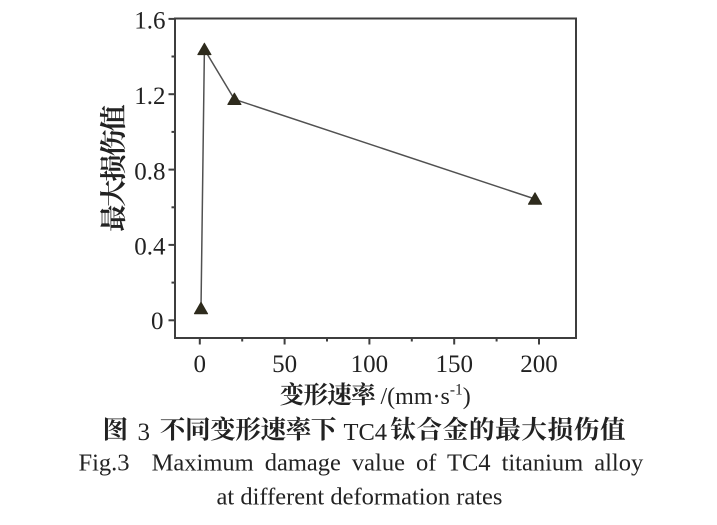 Image resolution: width=717 pixels, height=525 pixels. Describe the element at coordinates (149, 21) in the screenshot. I see `svg-text: 1.6` at that location.